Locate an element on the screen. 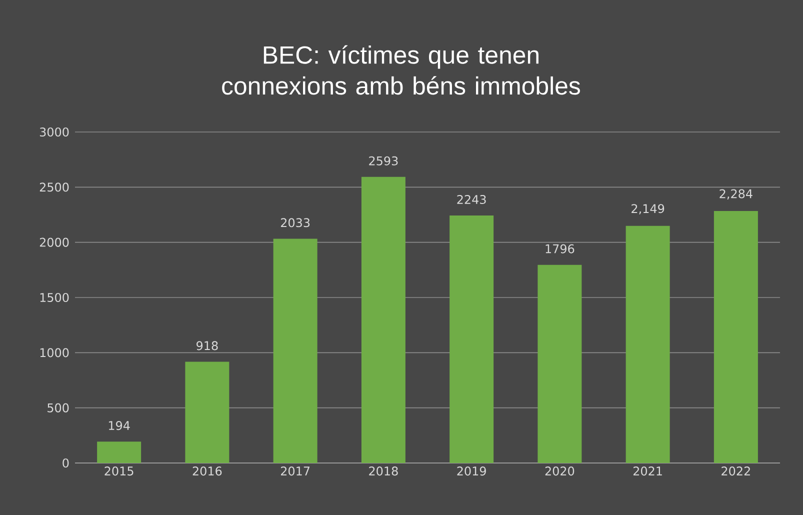  data-label: 918 is located at coordinates (207, 345).